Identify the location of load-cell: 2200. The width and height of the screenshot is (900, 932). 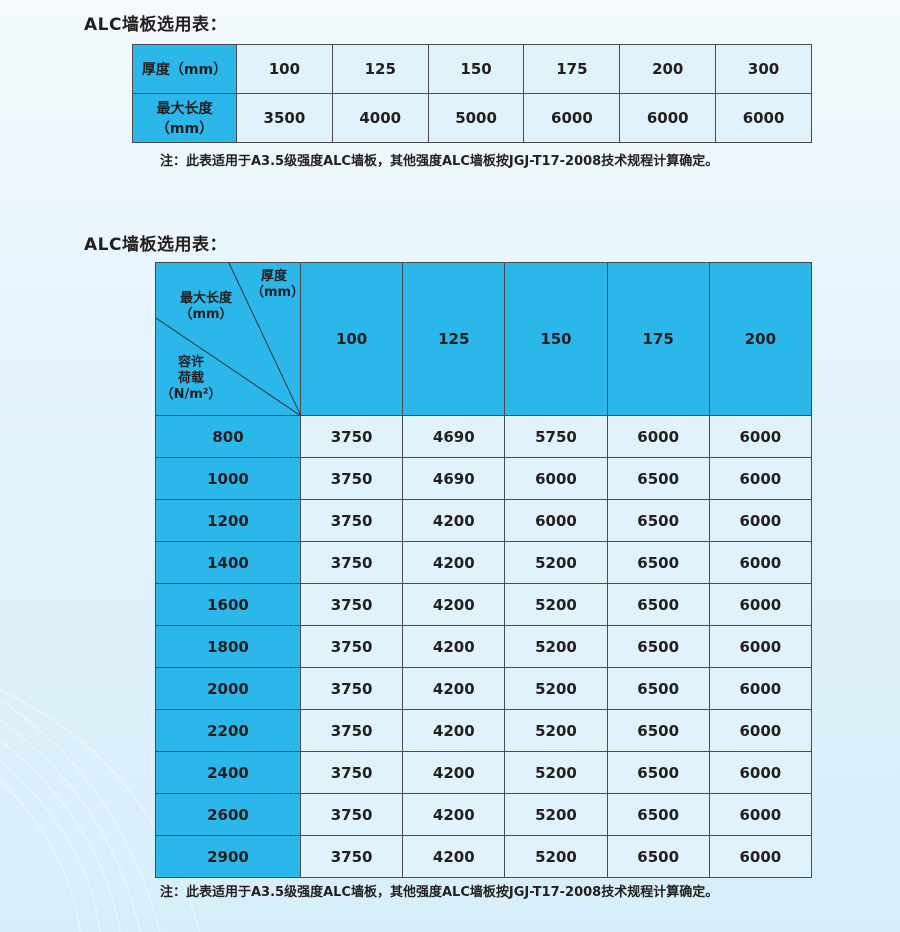
(228, 730).